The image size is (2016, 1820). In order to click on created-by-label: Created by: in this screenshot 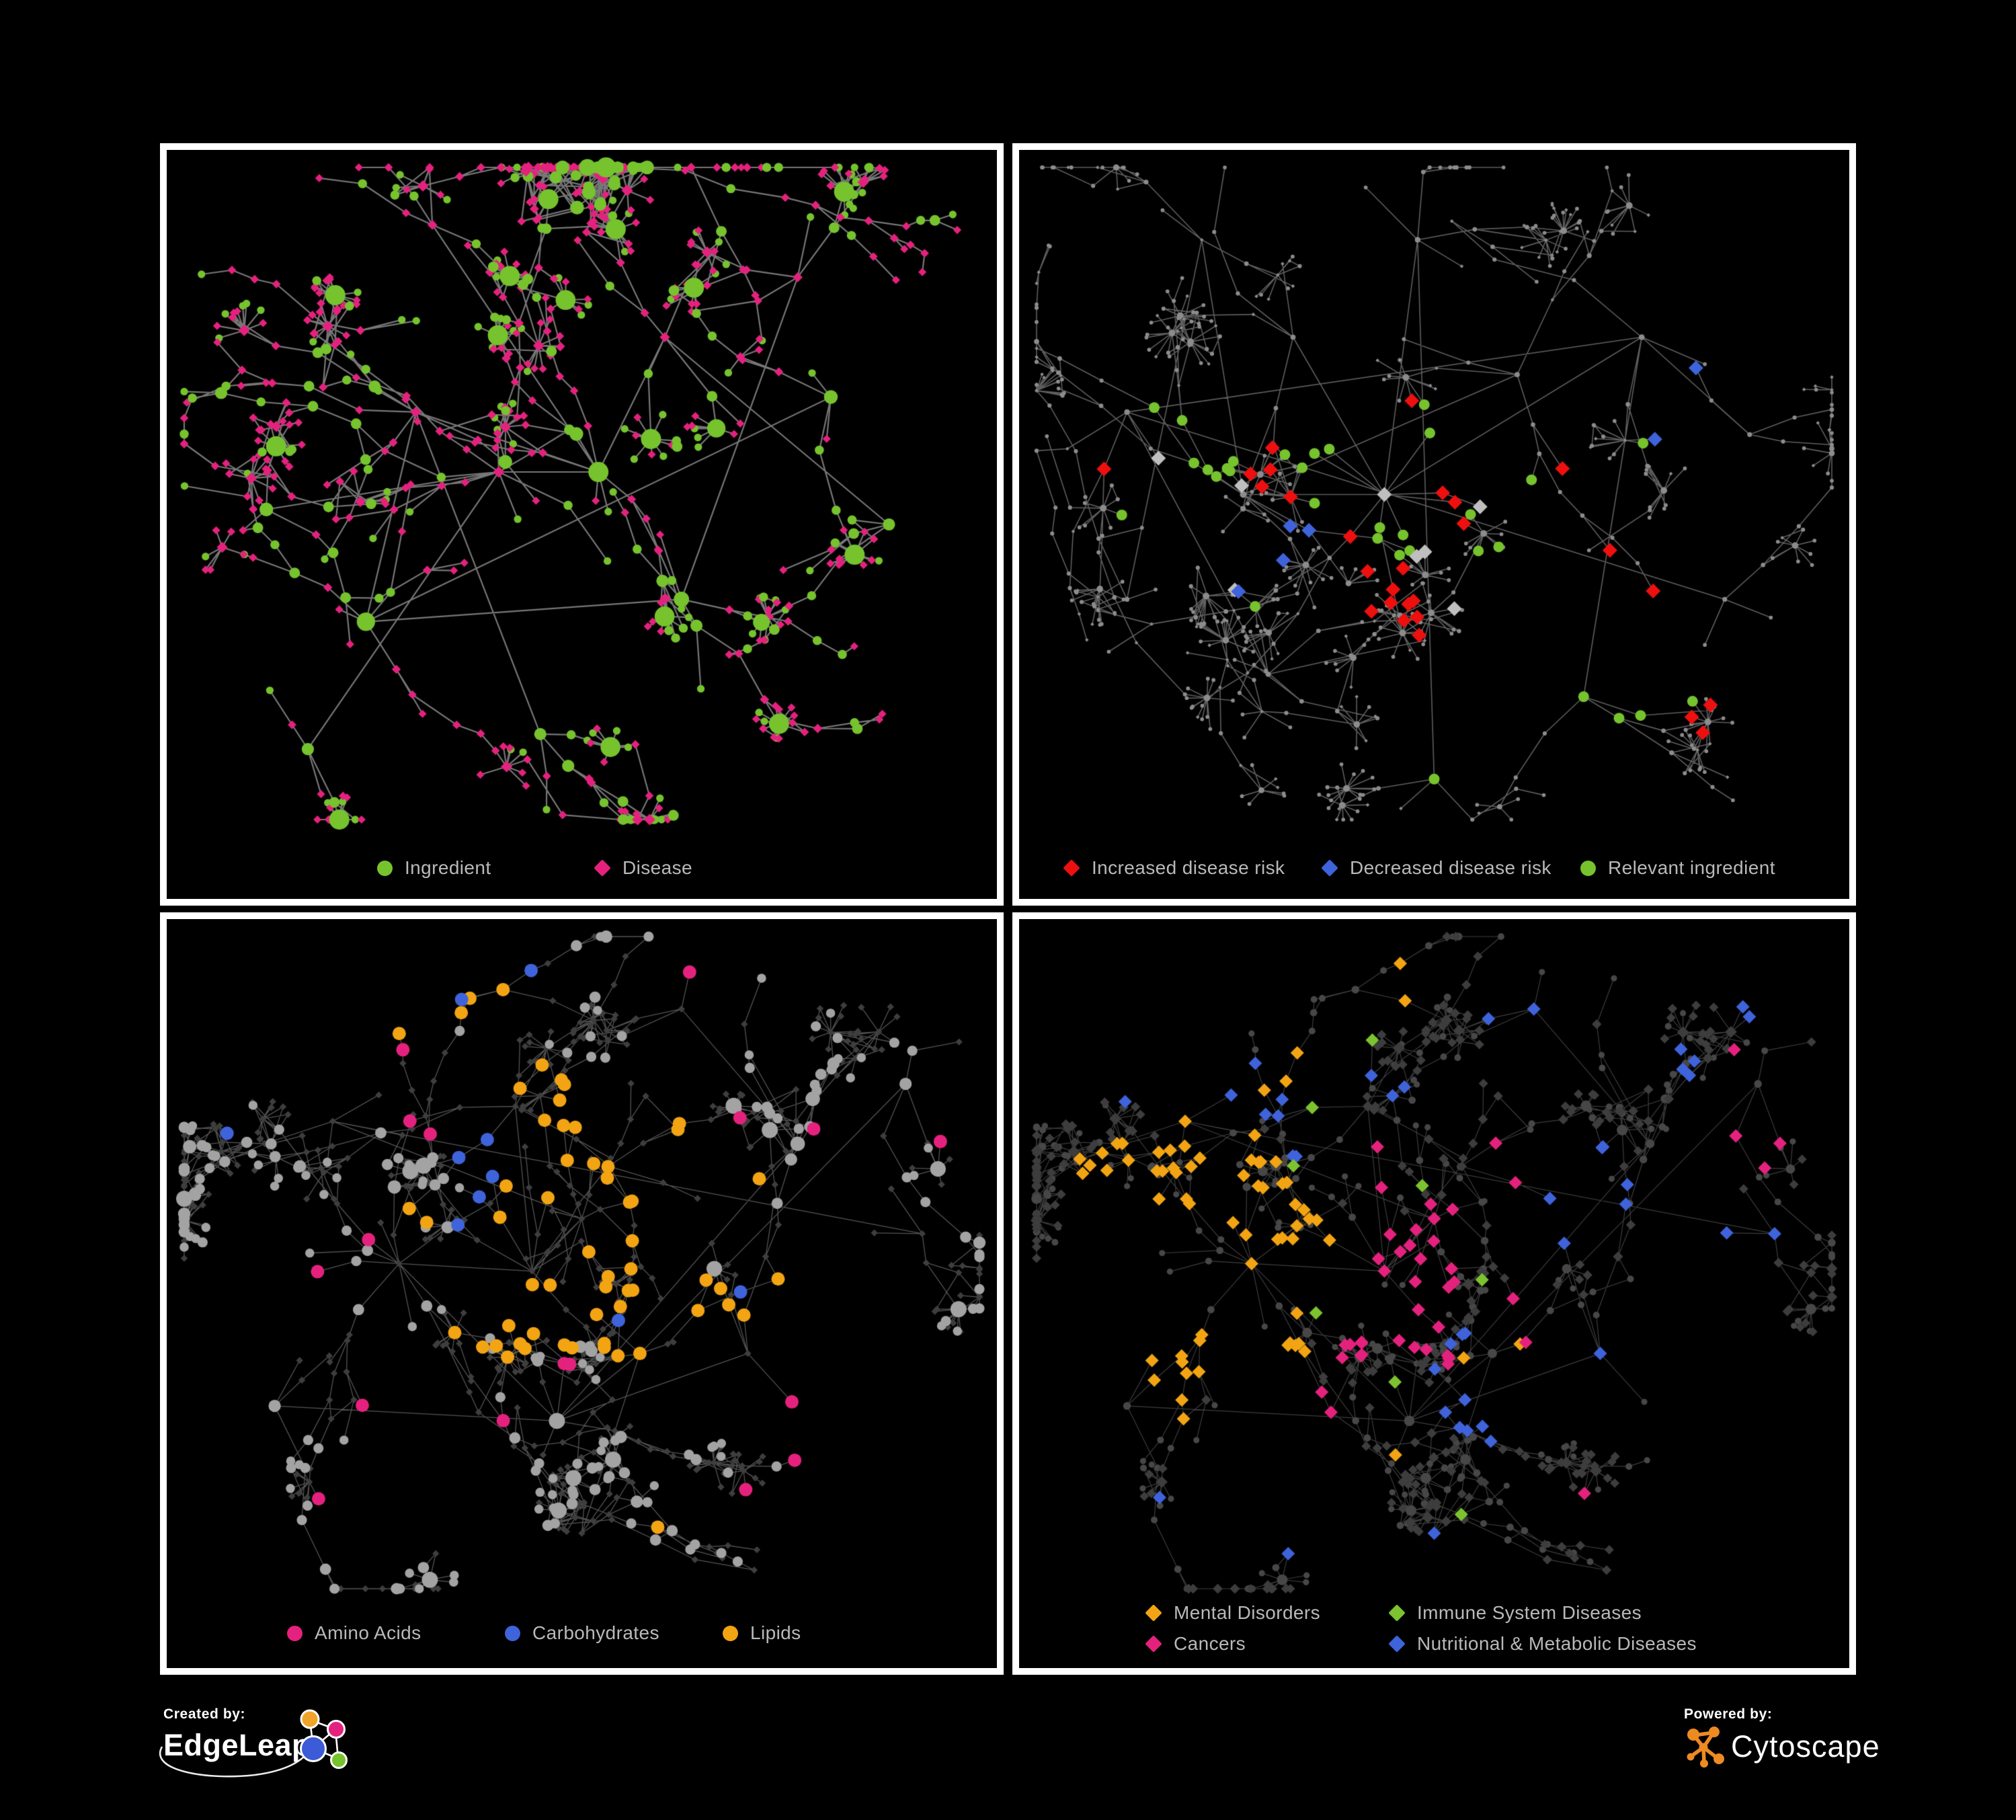, I will do `click(204, 1714)`.